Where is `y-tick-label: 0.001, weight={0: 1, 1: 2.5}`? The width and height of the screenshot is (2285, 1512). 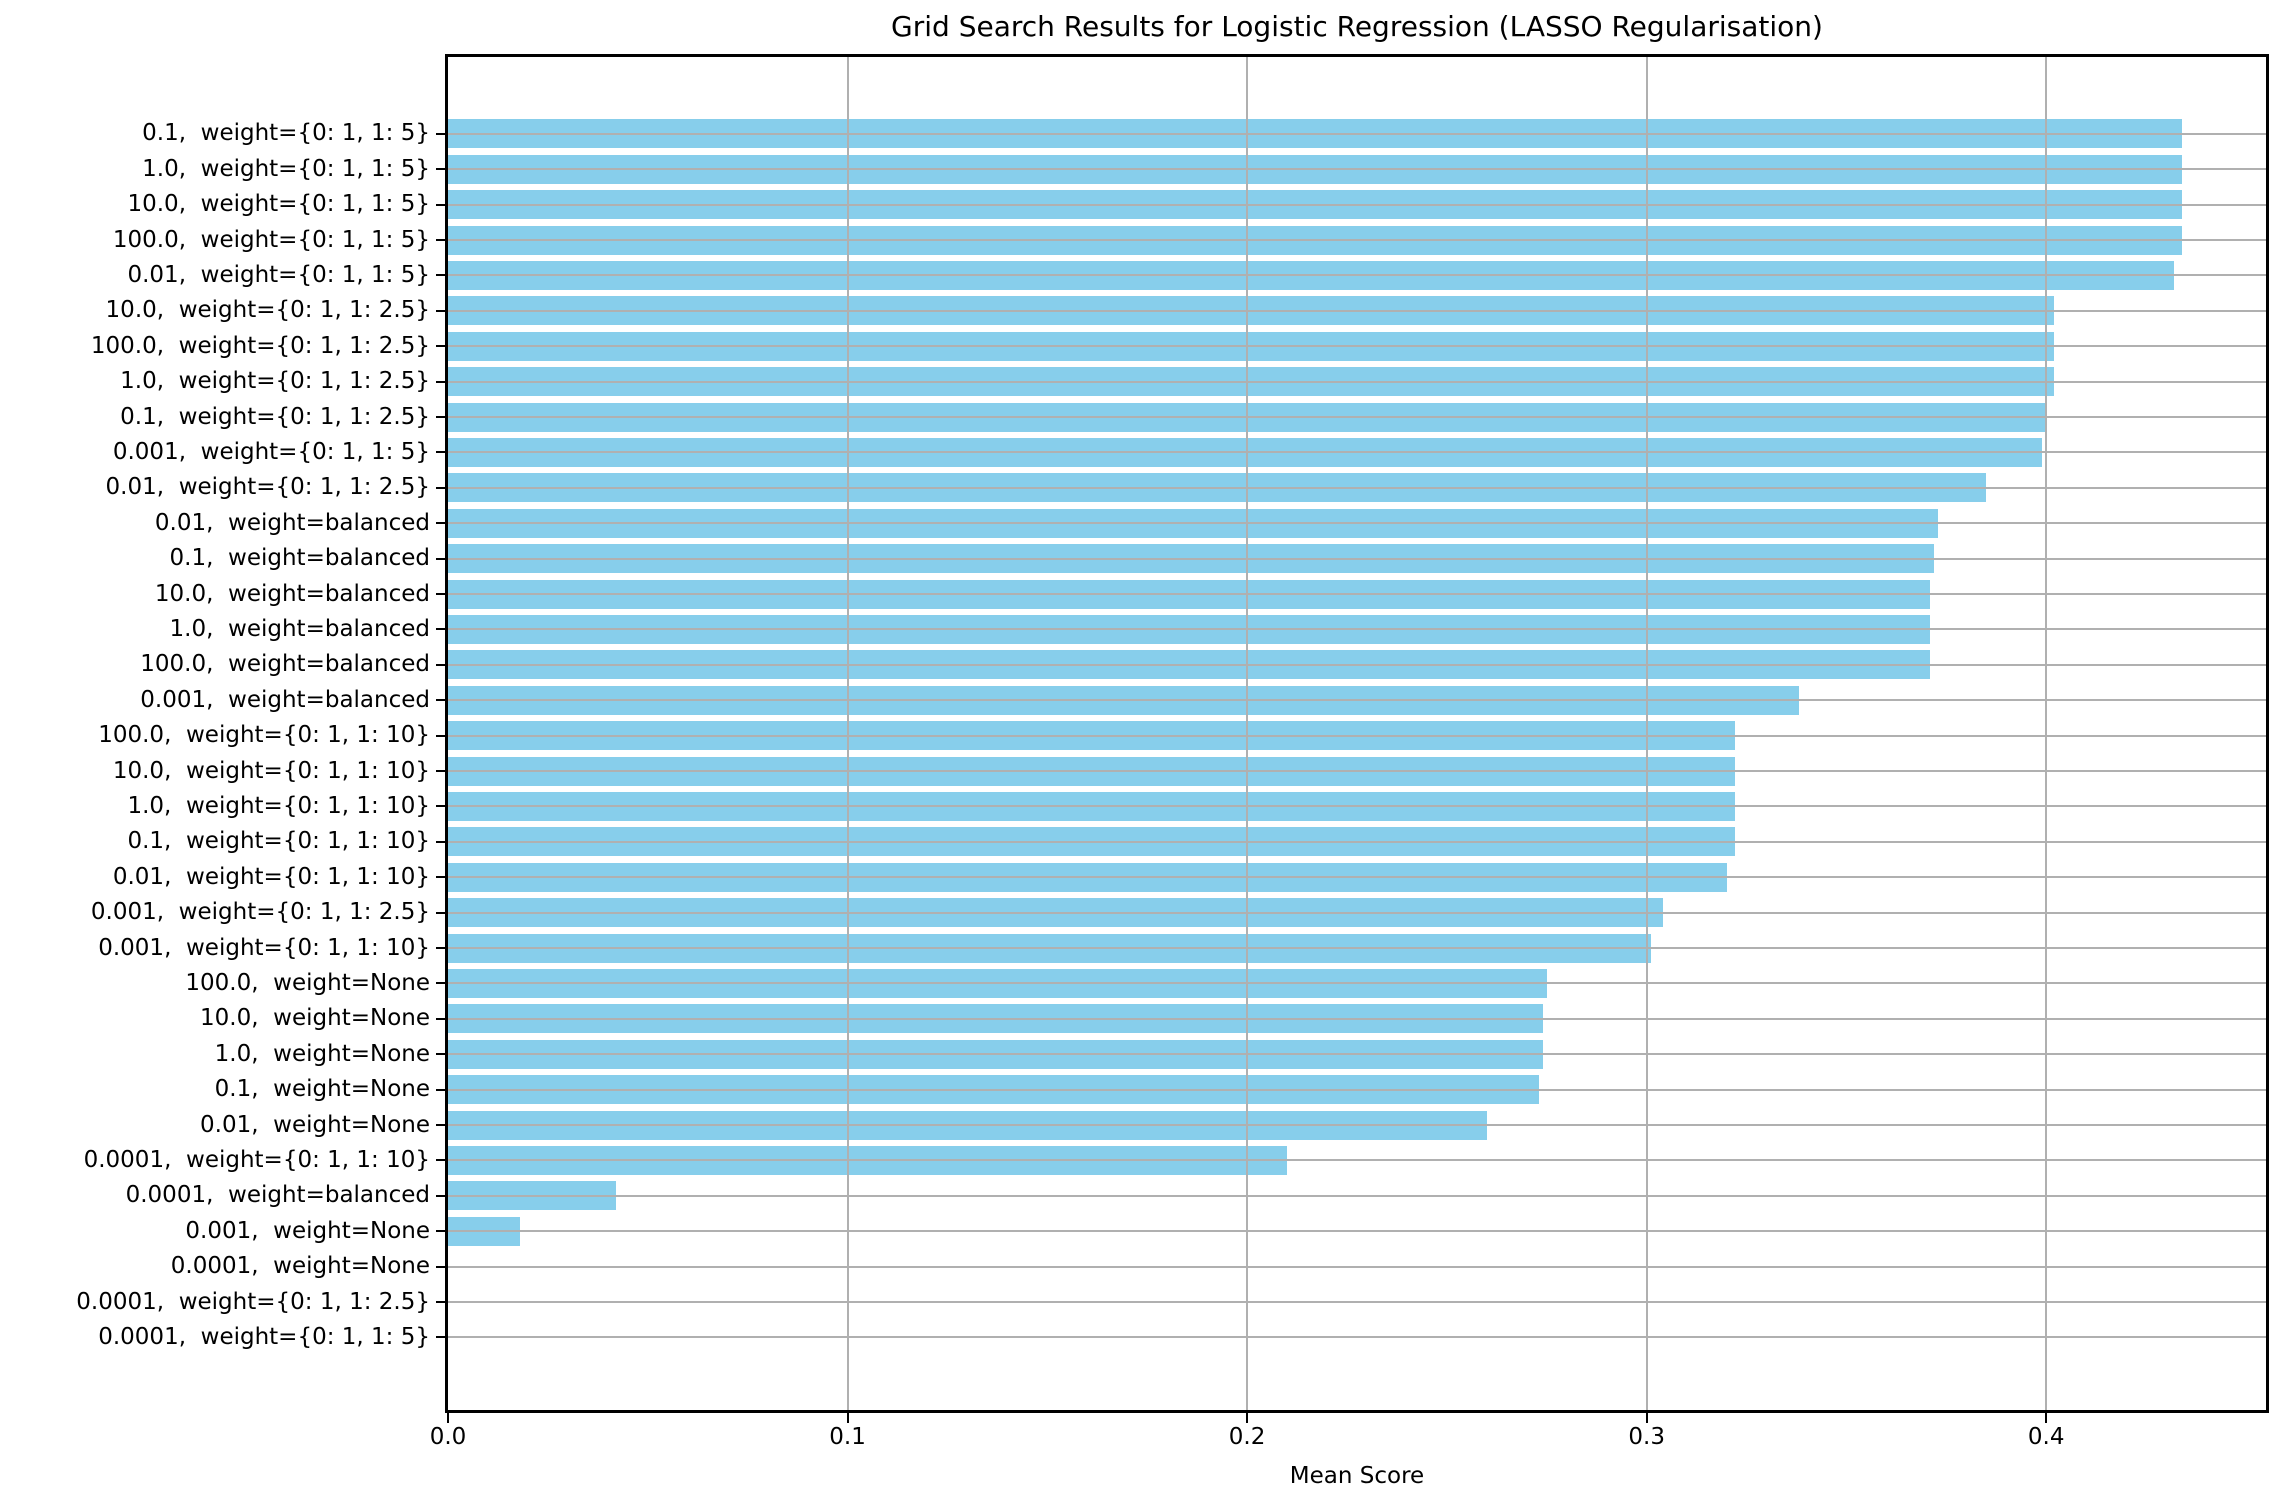
y-tick-label: 0.001, weight={0: 1, 1: 2.5} is located at coordinates (260, 912).